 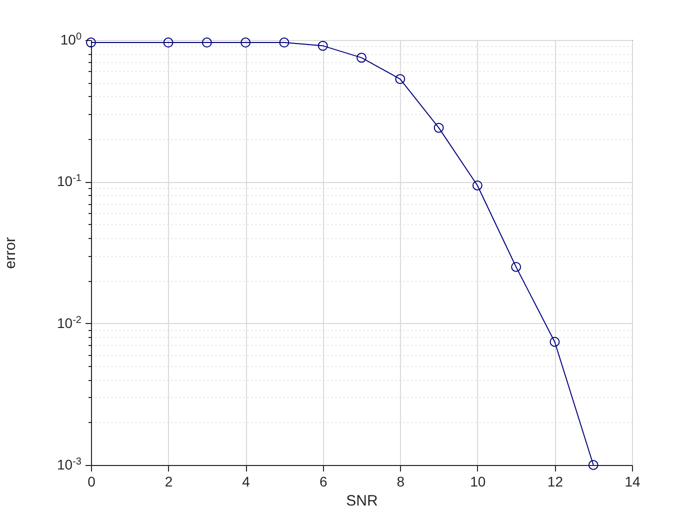 I want to click on y-tick-label: 10$^{-3}$, so click(x=69, y=464).